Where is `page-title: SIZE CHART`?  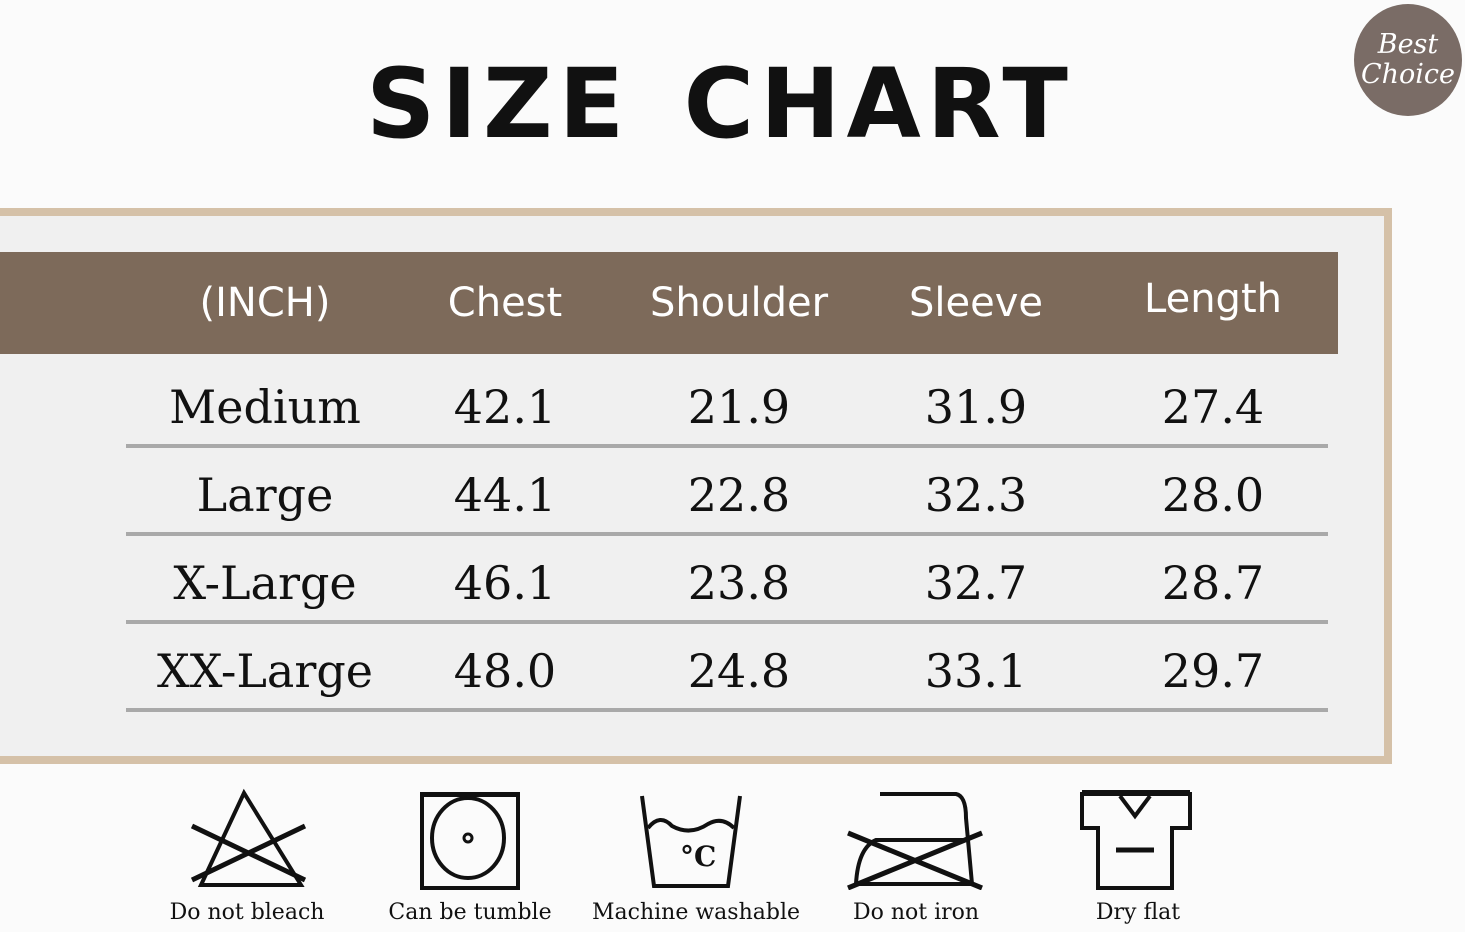
page-title: SIZE CHART is located at coordinates (720, 104).